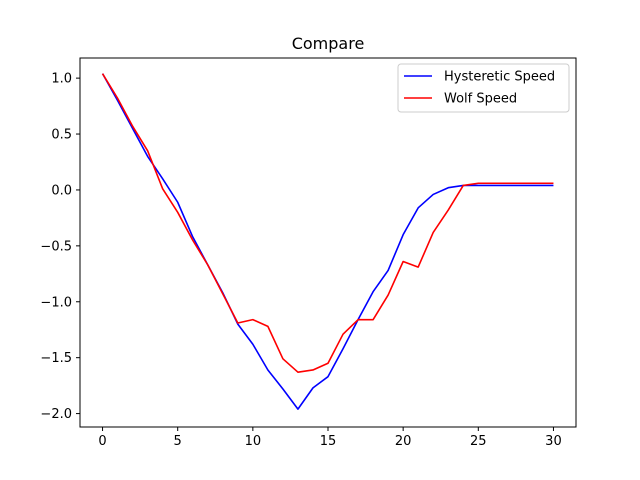 This screenshot has width=640, height=480. What do you see at coordinates (253, 441) in the screenshot?
I see `x-tick-label: 10` at bounding box center [253, 441].